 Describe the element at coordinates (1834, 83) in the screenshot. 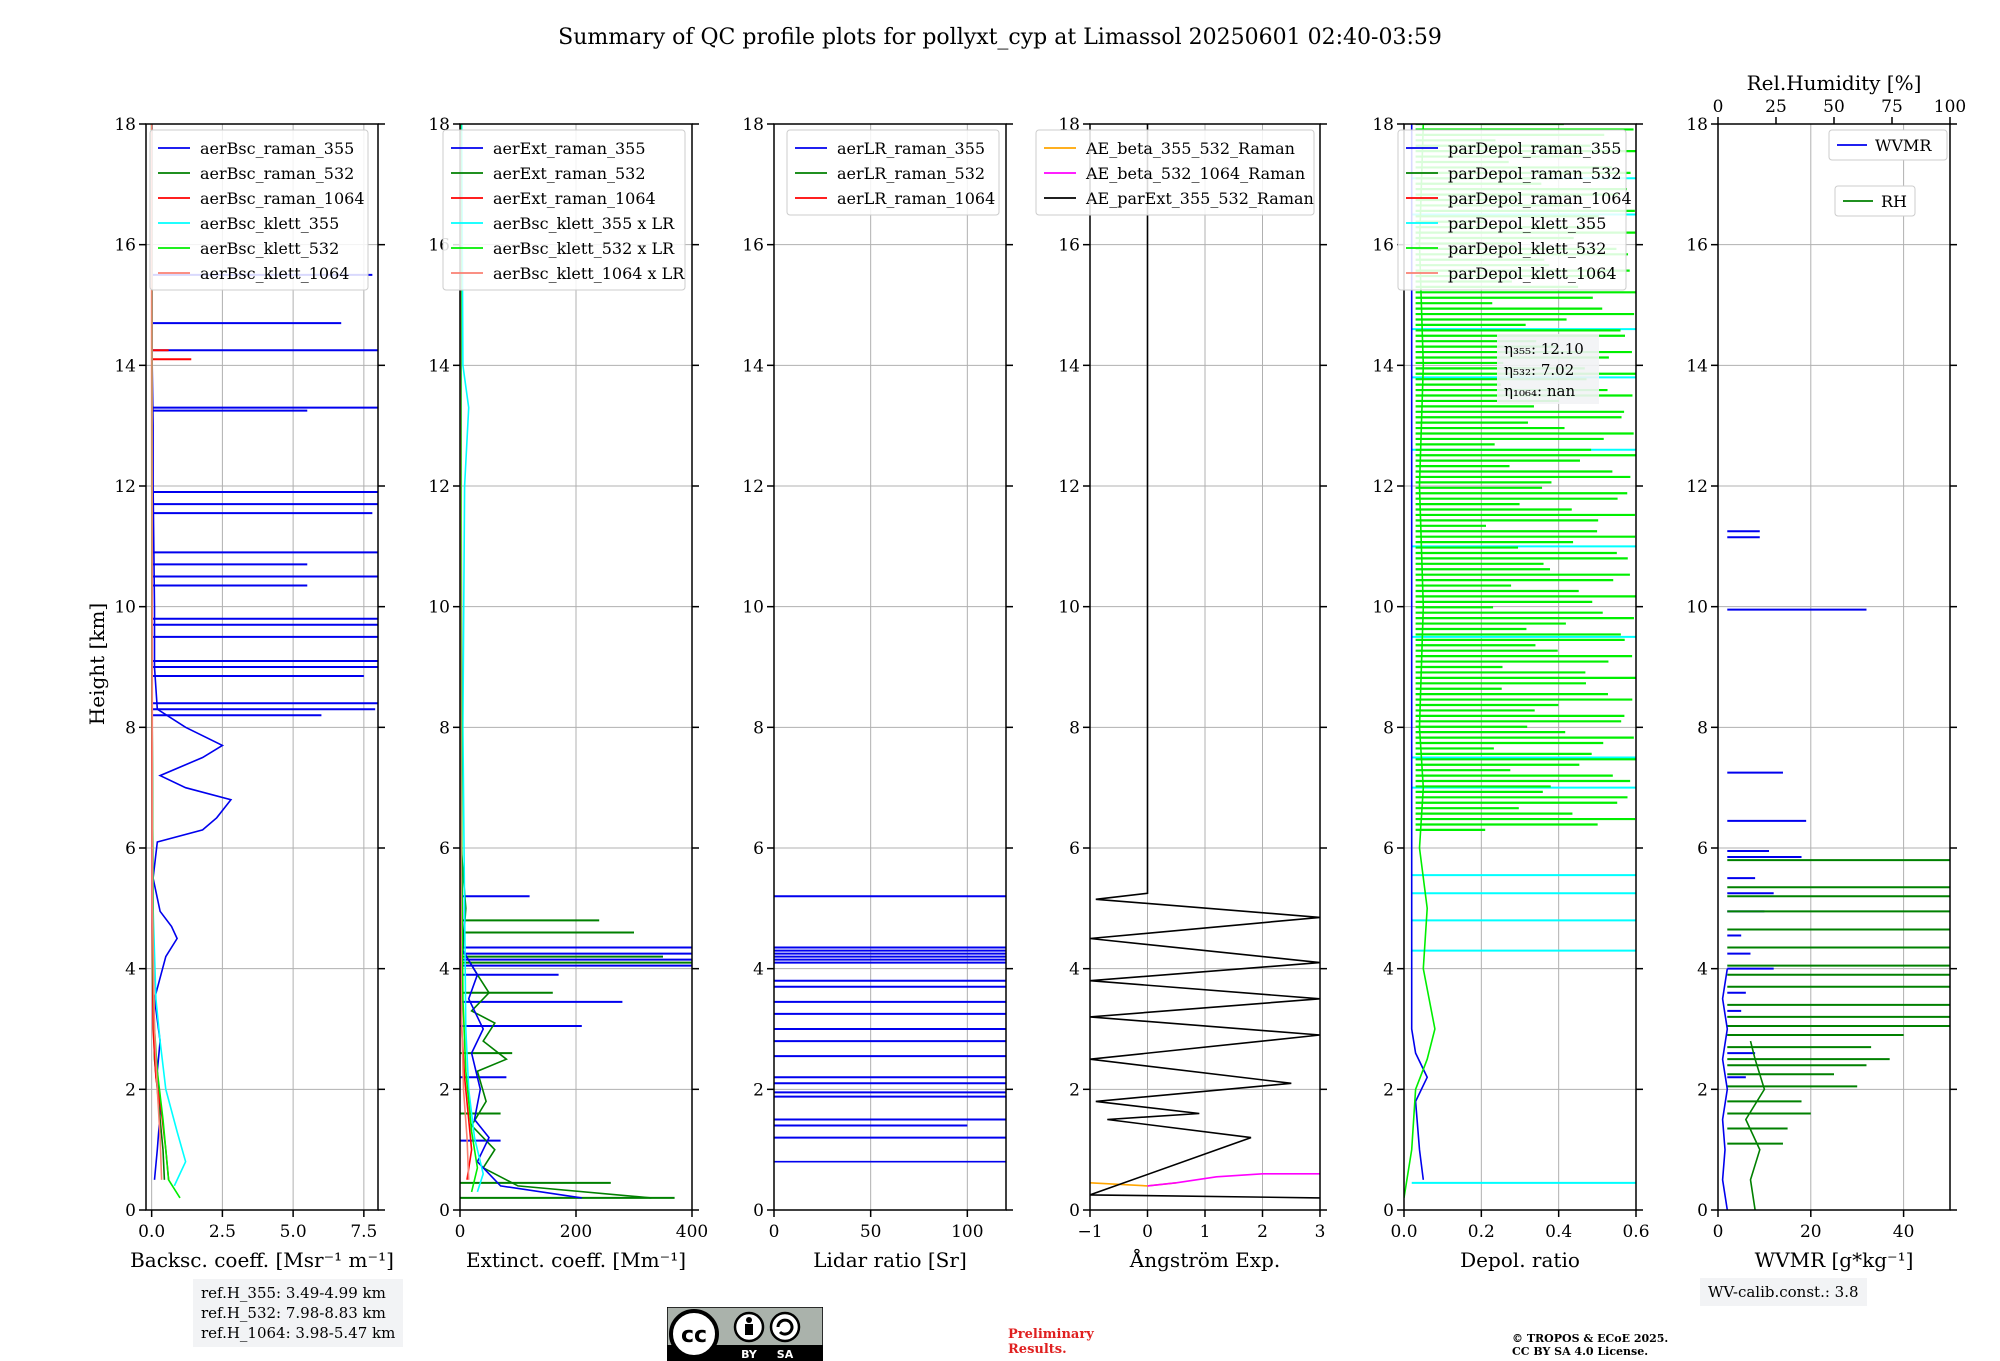

I see `top-axis-label: Rel.Humidity [%]` at that location.